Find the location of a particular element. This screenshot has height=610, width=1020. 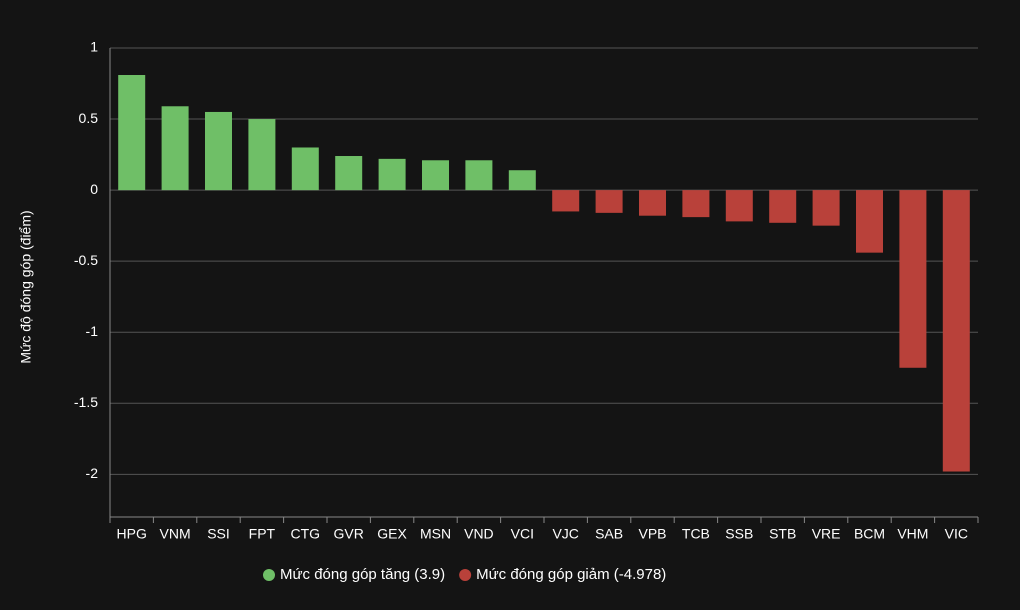

x-tick-label: FPT is located at coordinates (262, 534).